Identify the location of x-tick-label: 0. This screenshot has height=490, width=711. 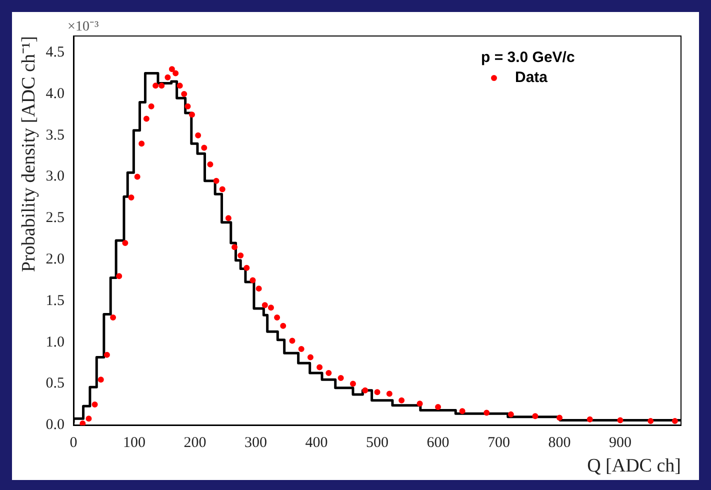
(74, 443).